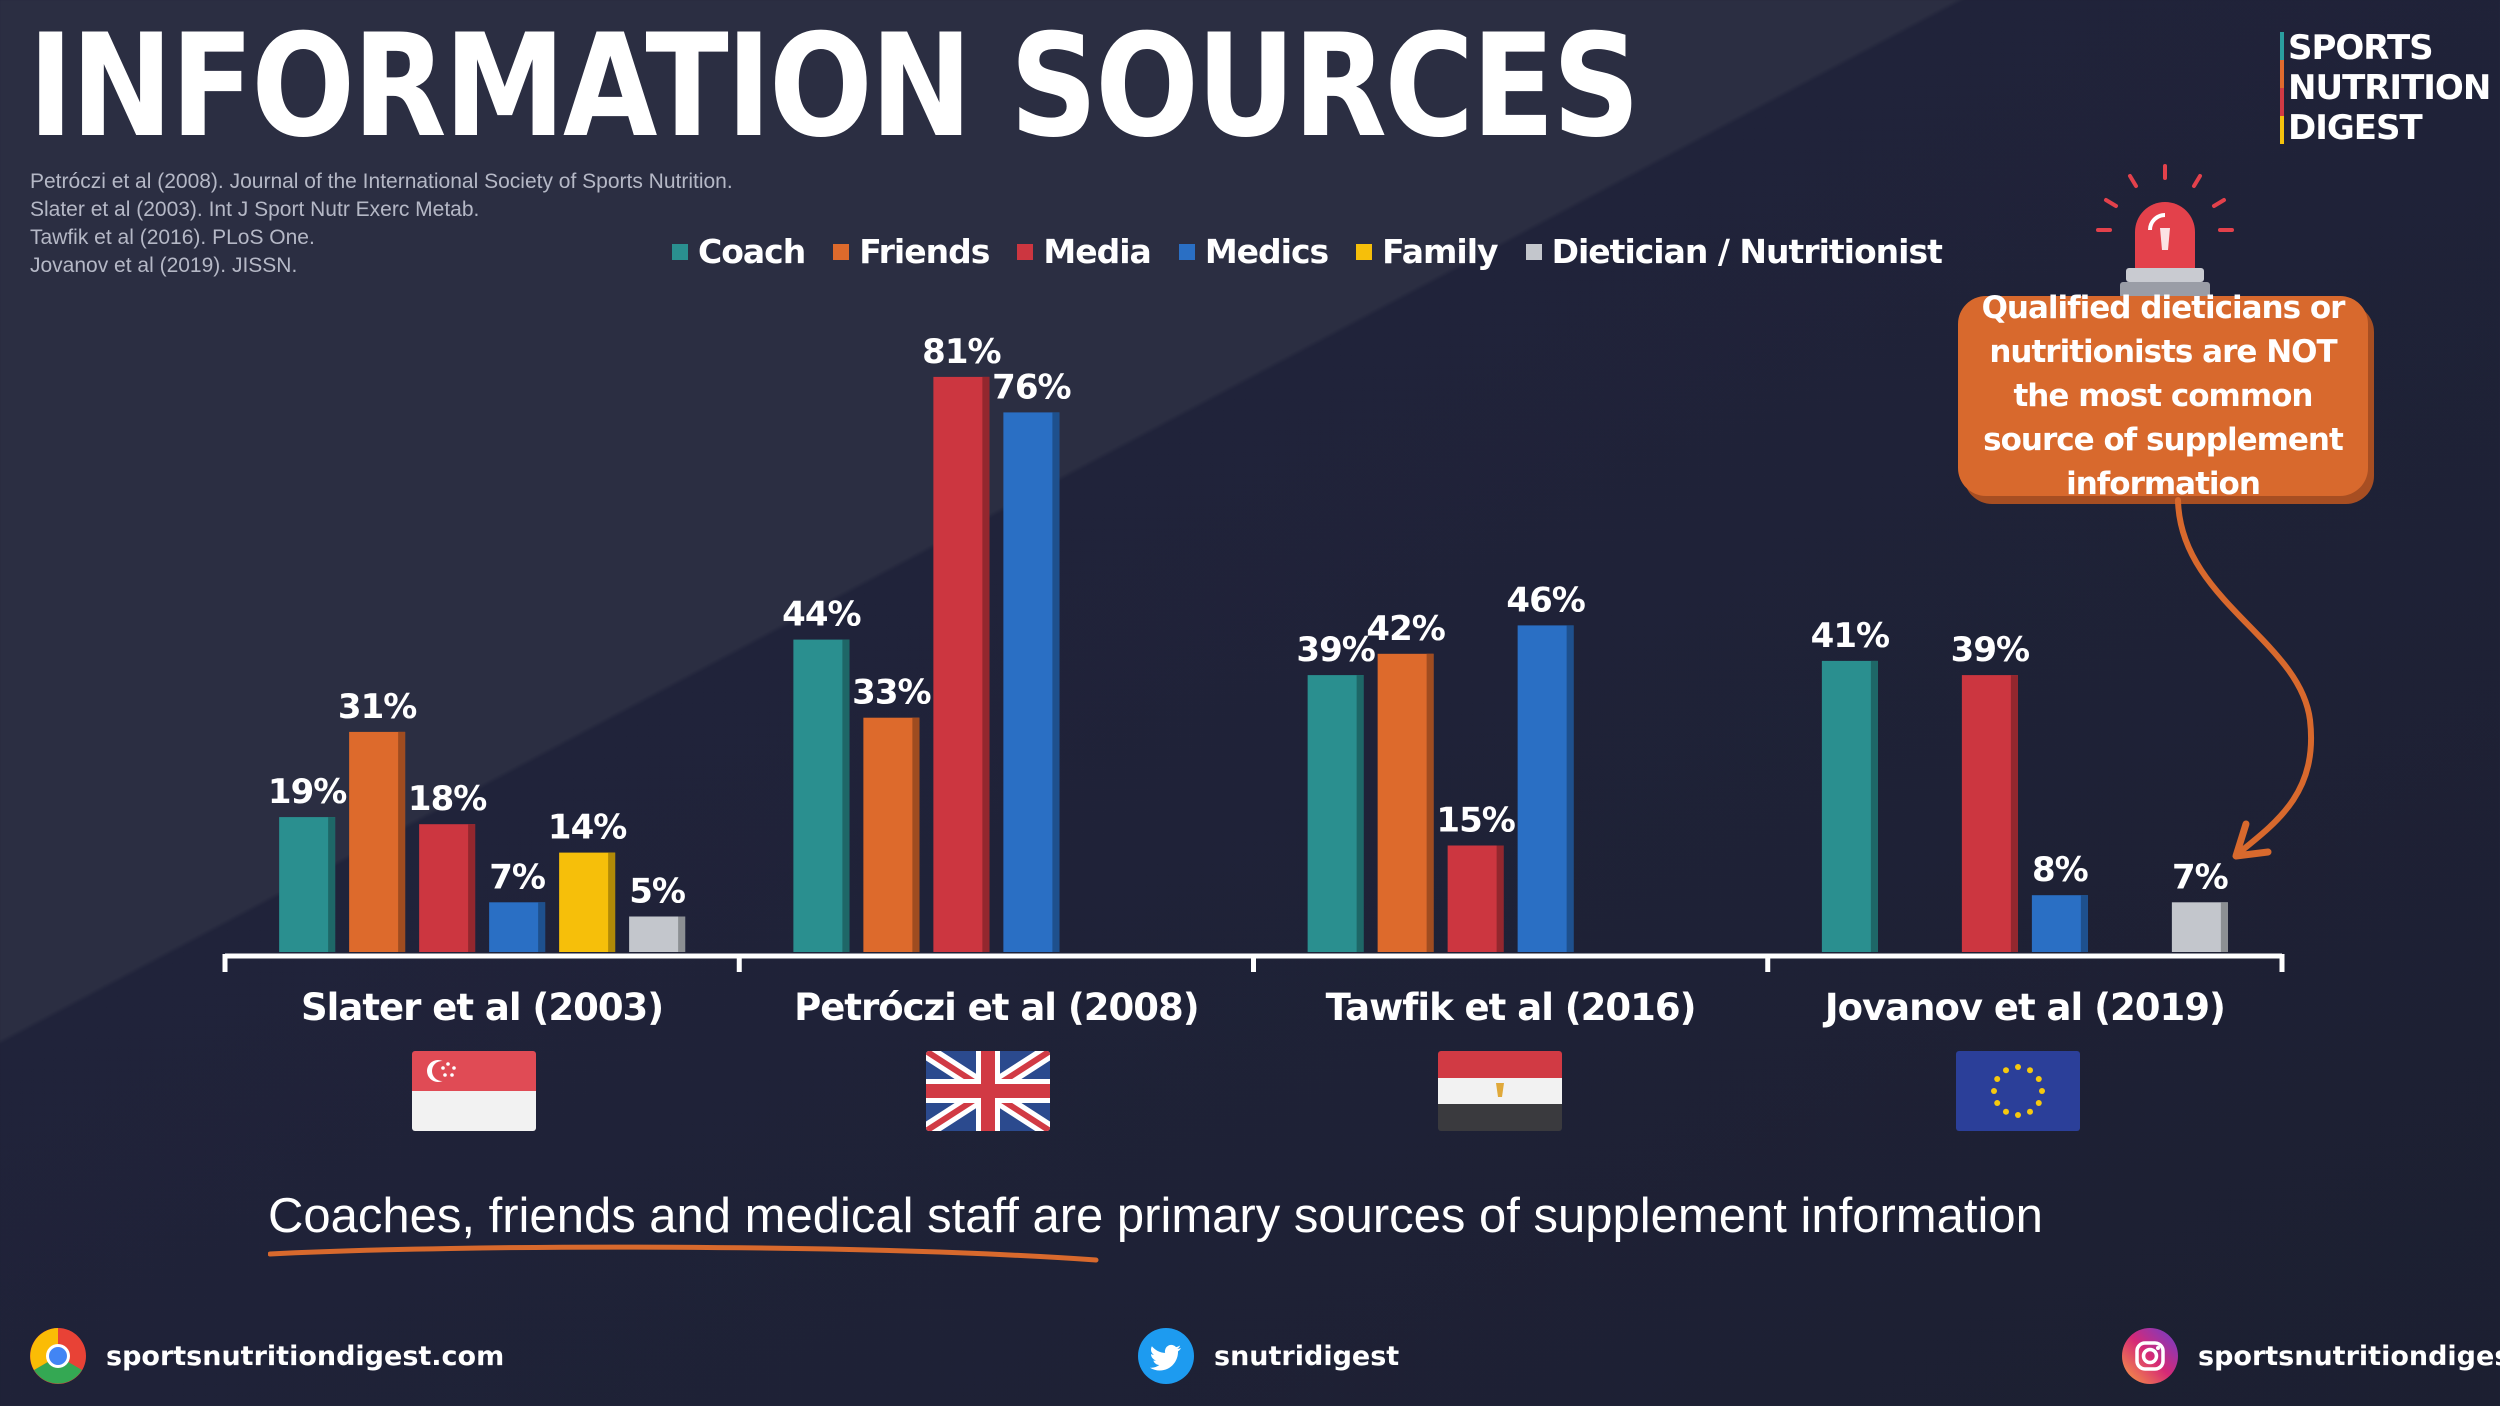 Image resolution: width=2500 pixels, height=1406 pixels. What do you see at coordinates (821, 615) in the screenshot?
I see `data-label: 44%` at bounding box center [821, 615].